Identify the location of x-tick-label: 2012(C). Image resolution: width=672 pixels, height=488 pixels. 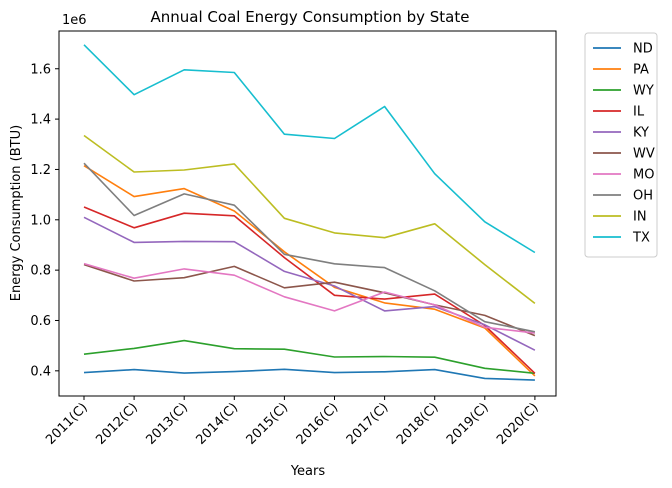
(117, 424).